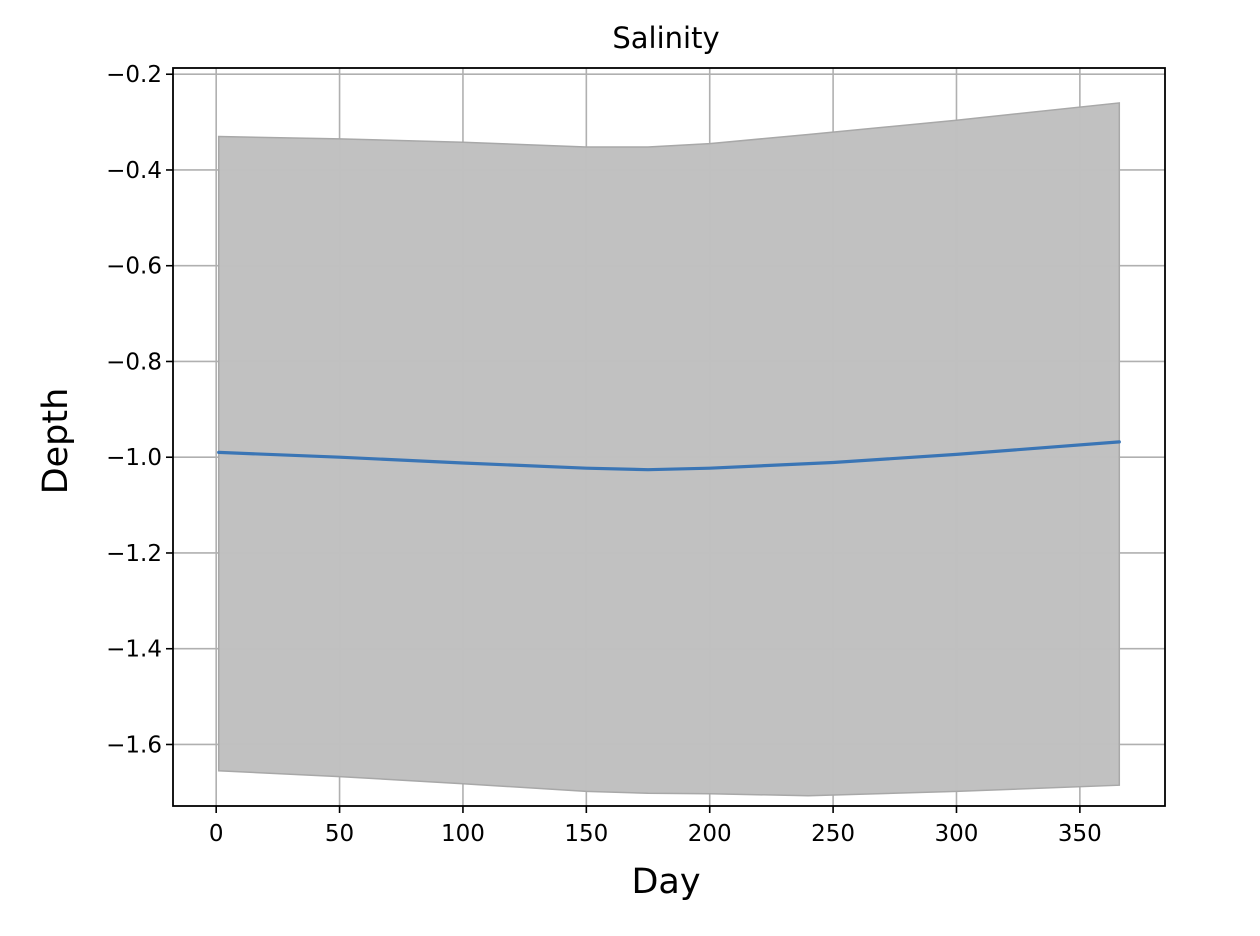 This screenshot has width=1260, height=936. I want to click on y-tick-label: −1.6, so click(134, 745).